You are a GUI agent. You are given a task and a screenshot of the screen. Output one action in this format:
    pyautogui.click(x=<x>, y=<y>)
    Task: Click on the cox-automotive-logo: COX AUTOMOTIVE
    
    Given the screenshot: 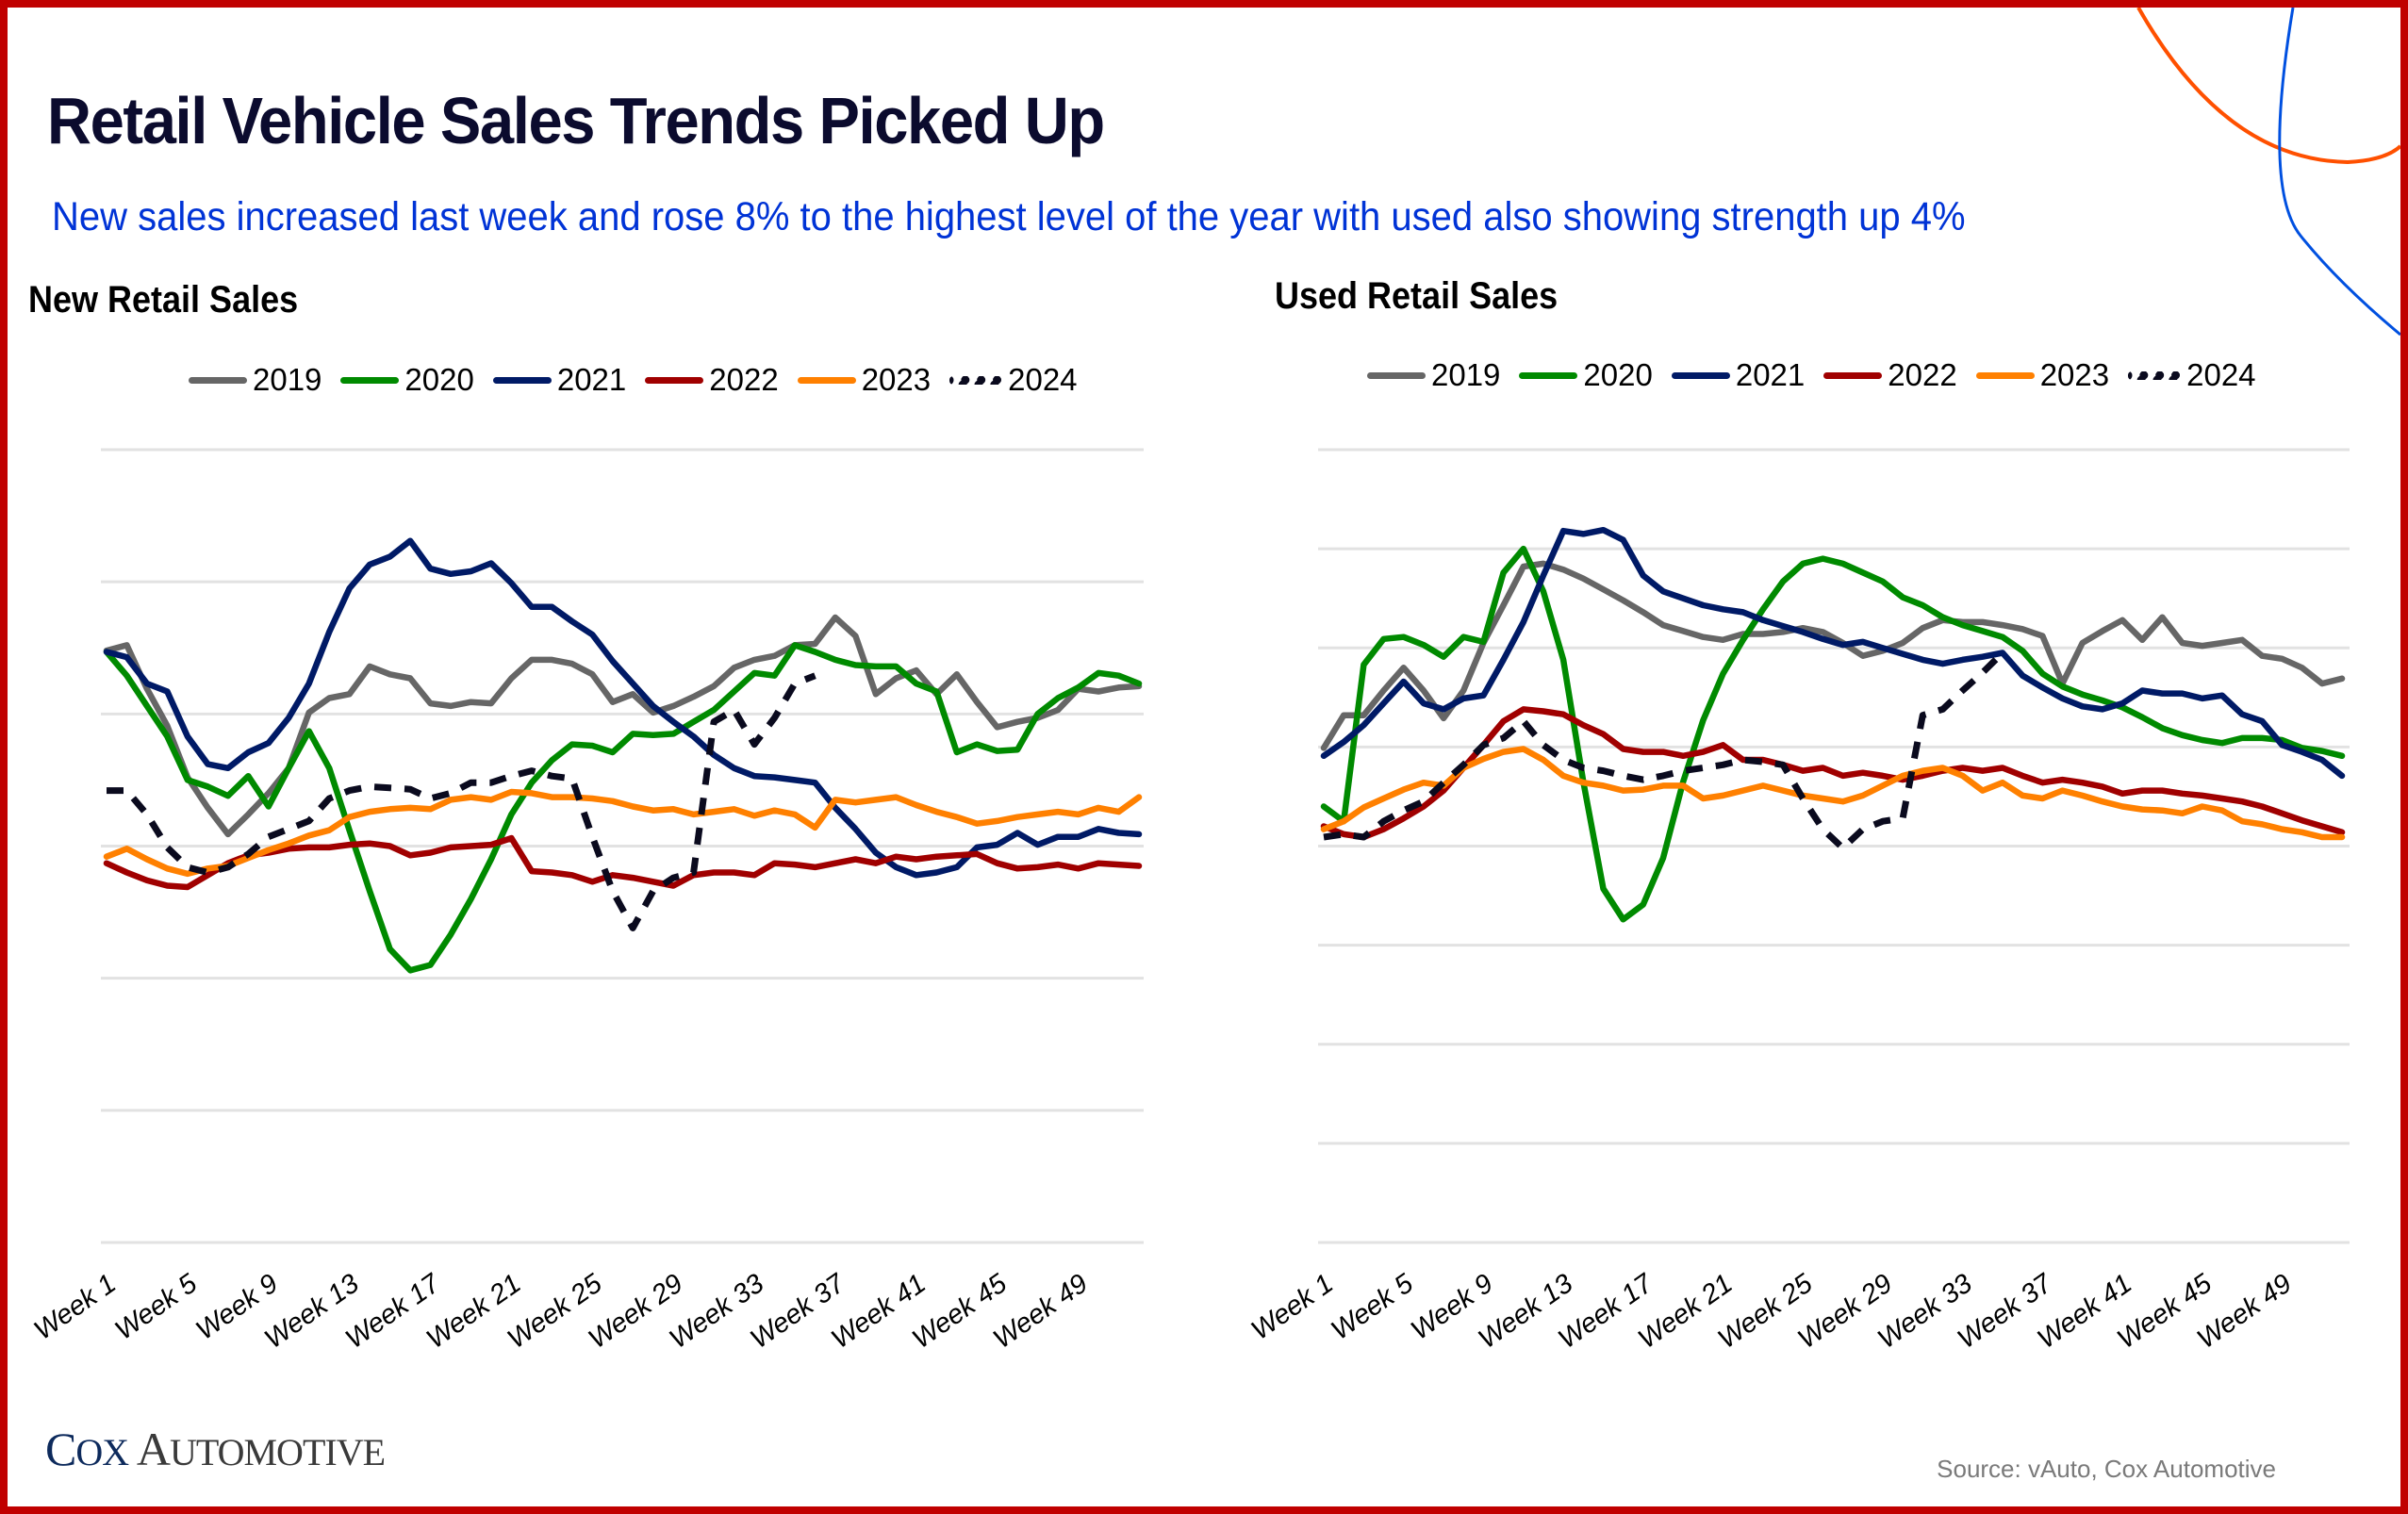 What is the action you would take?
    pyautogui.click(x=215, y=1449)
    